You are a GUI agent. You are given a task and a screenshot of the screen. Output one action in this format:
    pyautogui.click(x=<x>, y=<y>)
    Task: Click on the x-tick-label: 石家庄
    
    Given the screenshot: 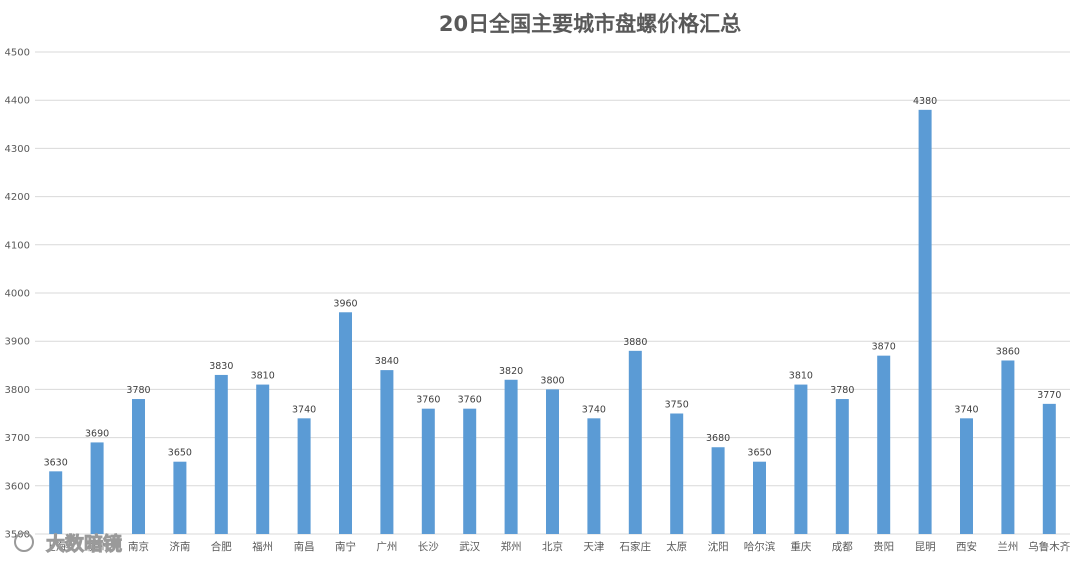 What is the action you would take?
    pyautogui.click(x=636, y=546)
    